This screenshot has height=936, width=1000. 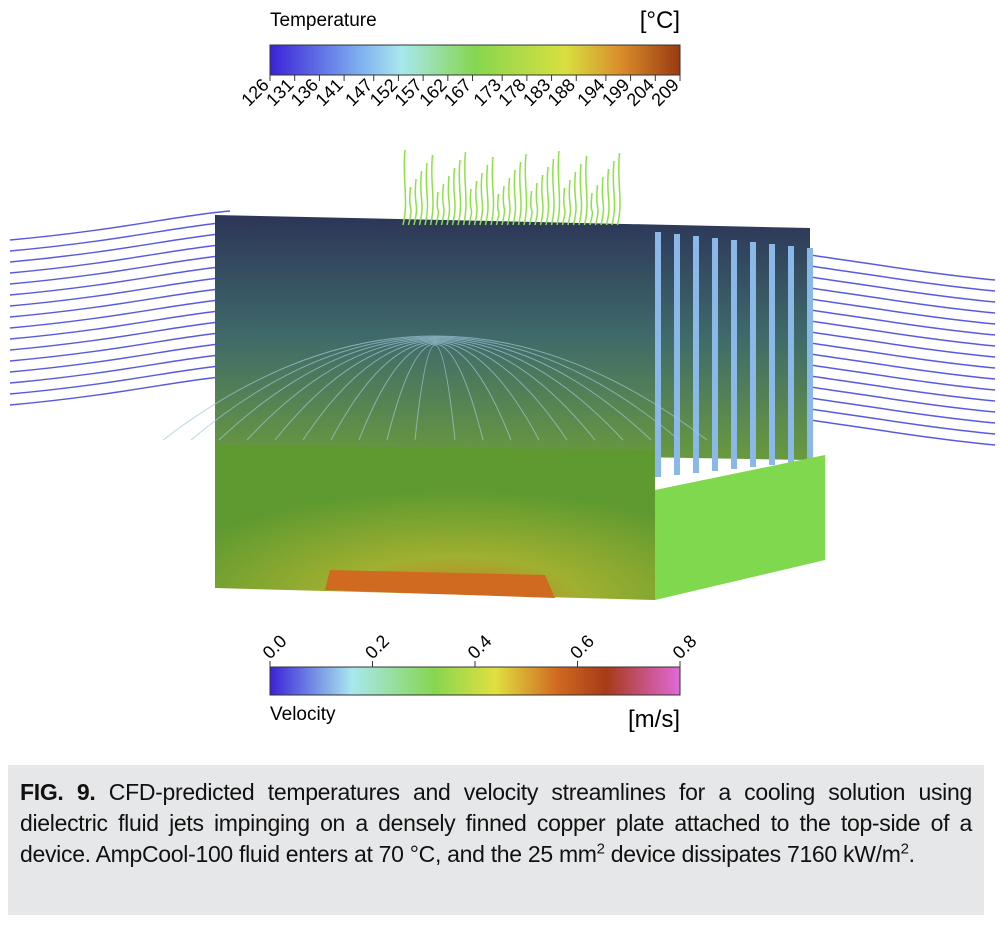 What do you see at coordinates (582, 647) in the screenshot?
I see `tick-label: 0.6` at bounding box center [582, 647].